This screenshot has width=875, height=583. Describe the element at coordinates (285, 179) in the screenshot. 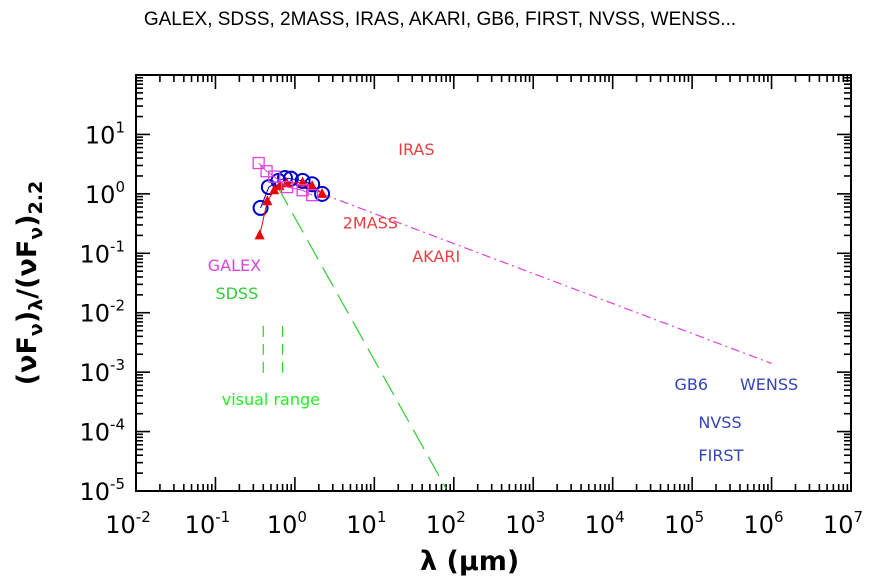

I see `series-connector` at that location.